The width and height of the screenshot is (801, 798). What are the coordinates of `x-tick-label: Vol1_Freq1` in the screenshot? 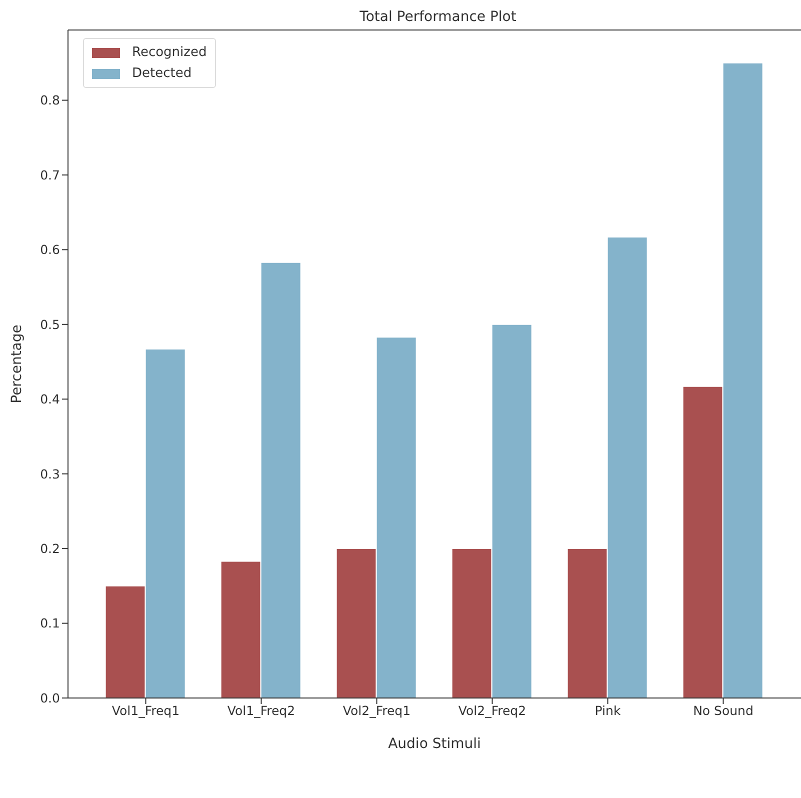 It's located at (146, 710).